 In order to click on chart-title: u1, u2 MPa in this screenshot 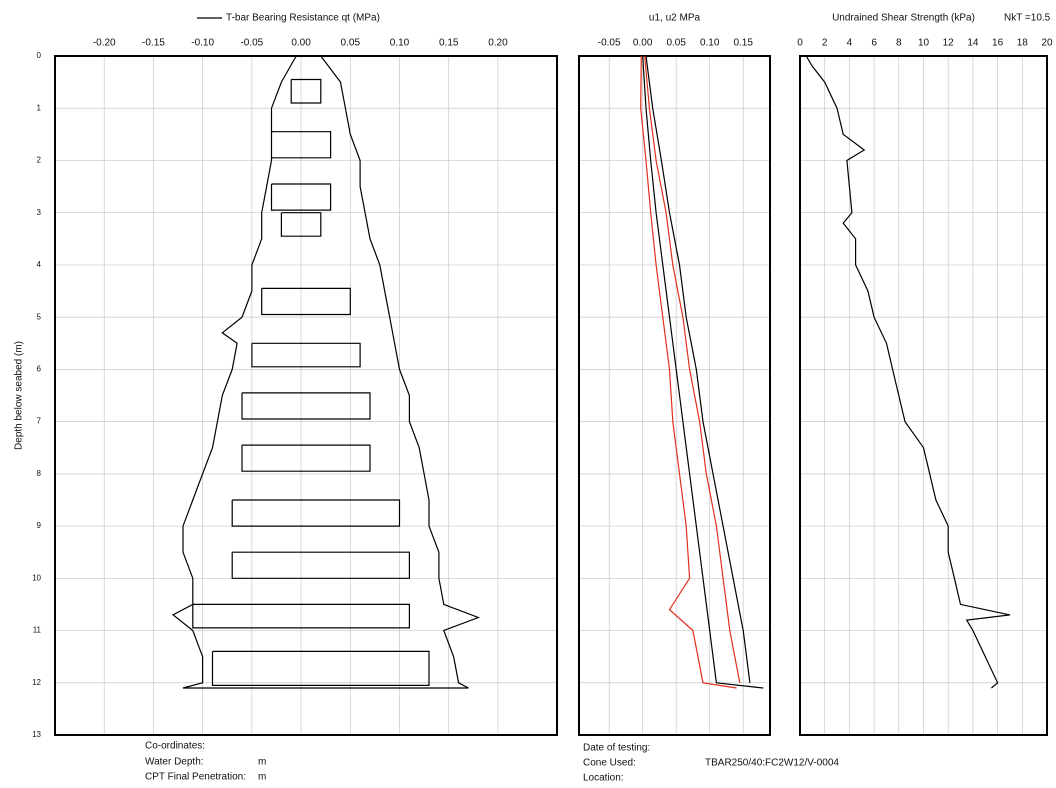, I will do `click(675, 18)`.